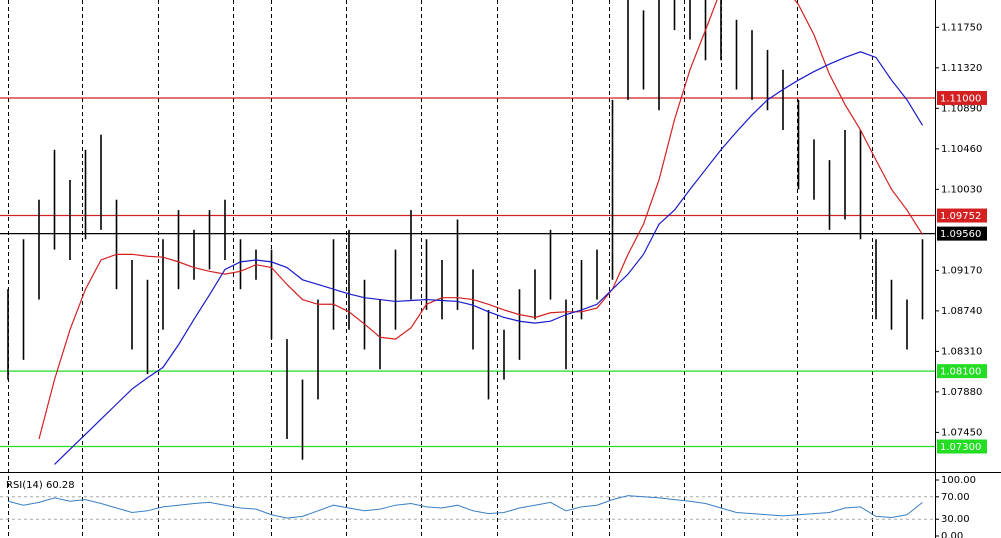 The image size is (1001, 538). Describe the element at coordinates (961, 432) in the screenshot. I see `y-tick-label: 1.07450` at that location.